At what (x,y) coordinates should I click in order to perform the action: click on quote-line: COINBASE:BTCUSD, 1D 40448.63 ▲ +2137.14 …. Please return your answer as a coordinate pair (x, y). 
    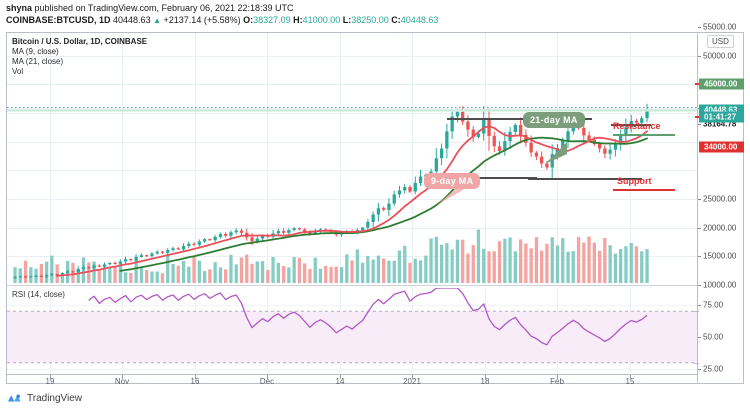
    Looking at the image, I should click on (222, 20).